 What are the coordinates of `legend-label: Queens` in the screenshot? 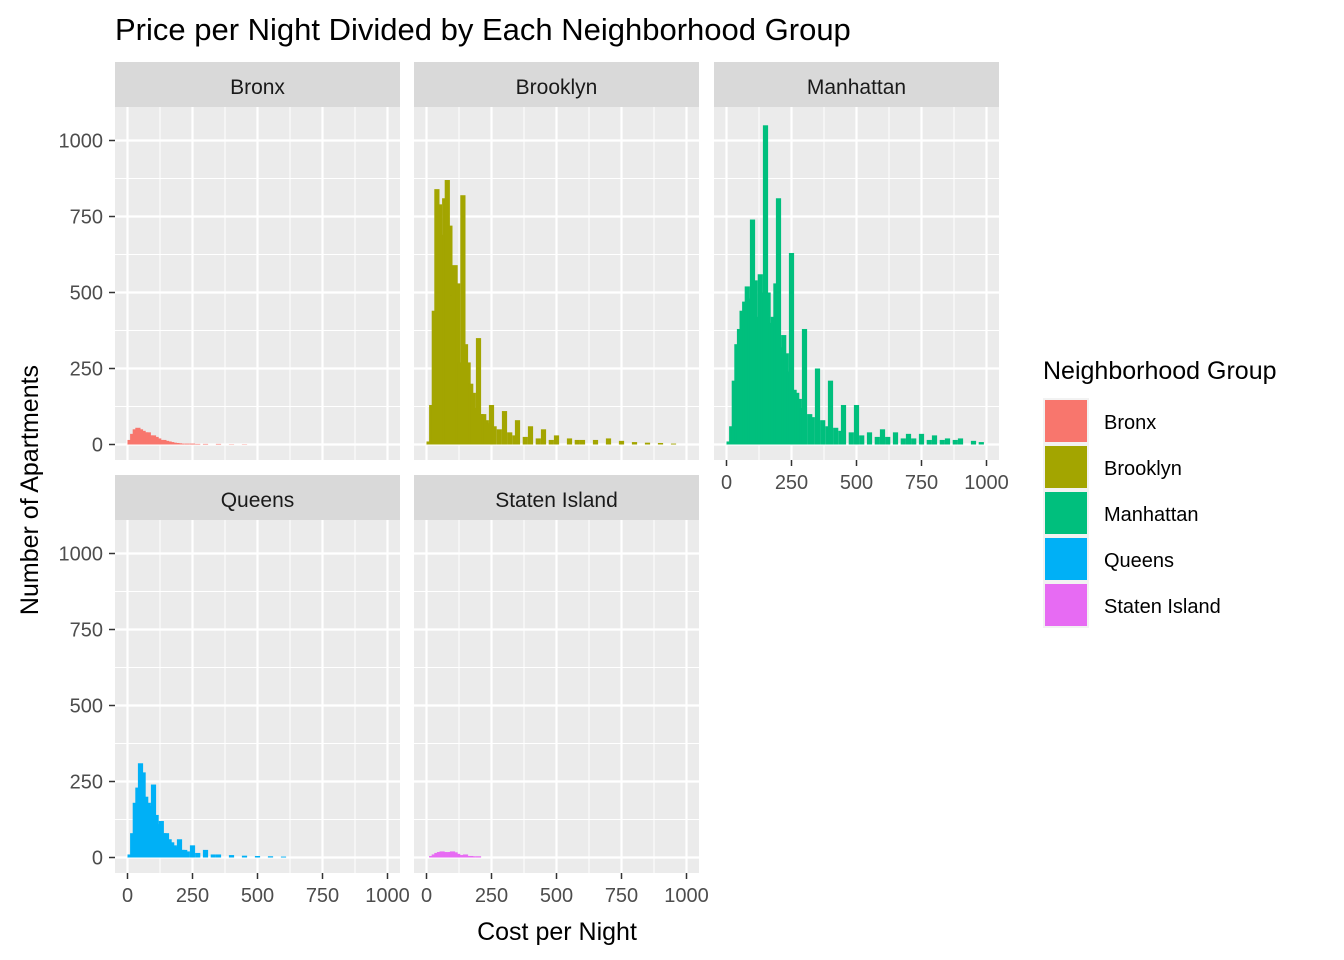 It's located at (1139, 561).